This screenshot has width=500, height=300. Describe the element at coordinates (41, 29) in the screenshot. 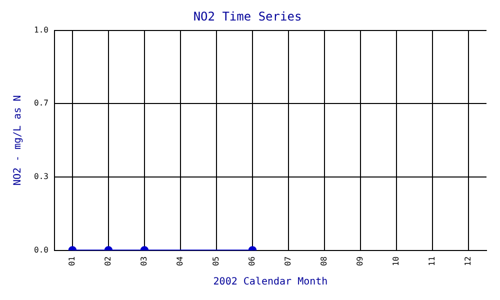

I see `y-tick-label: 1.0` at that location.